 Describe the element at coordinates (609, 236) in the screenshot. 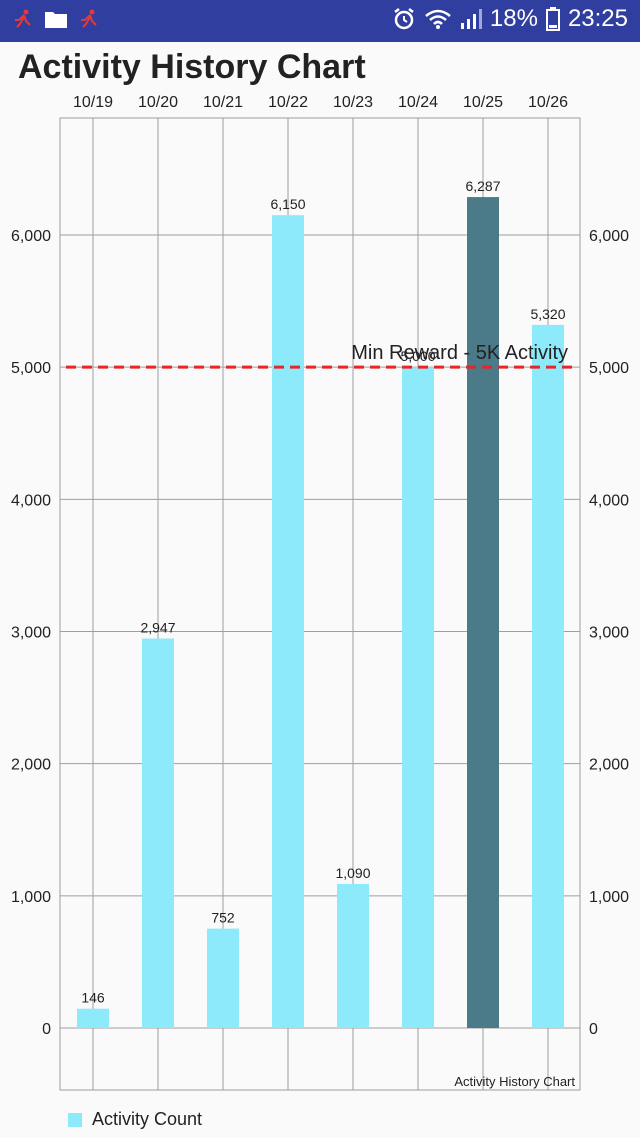

I see `y-tick-label-right: 6,000` at that location.